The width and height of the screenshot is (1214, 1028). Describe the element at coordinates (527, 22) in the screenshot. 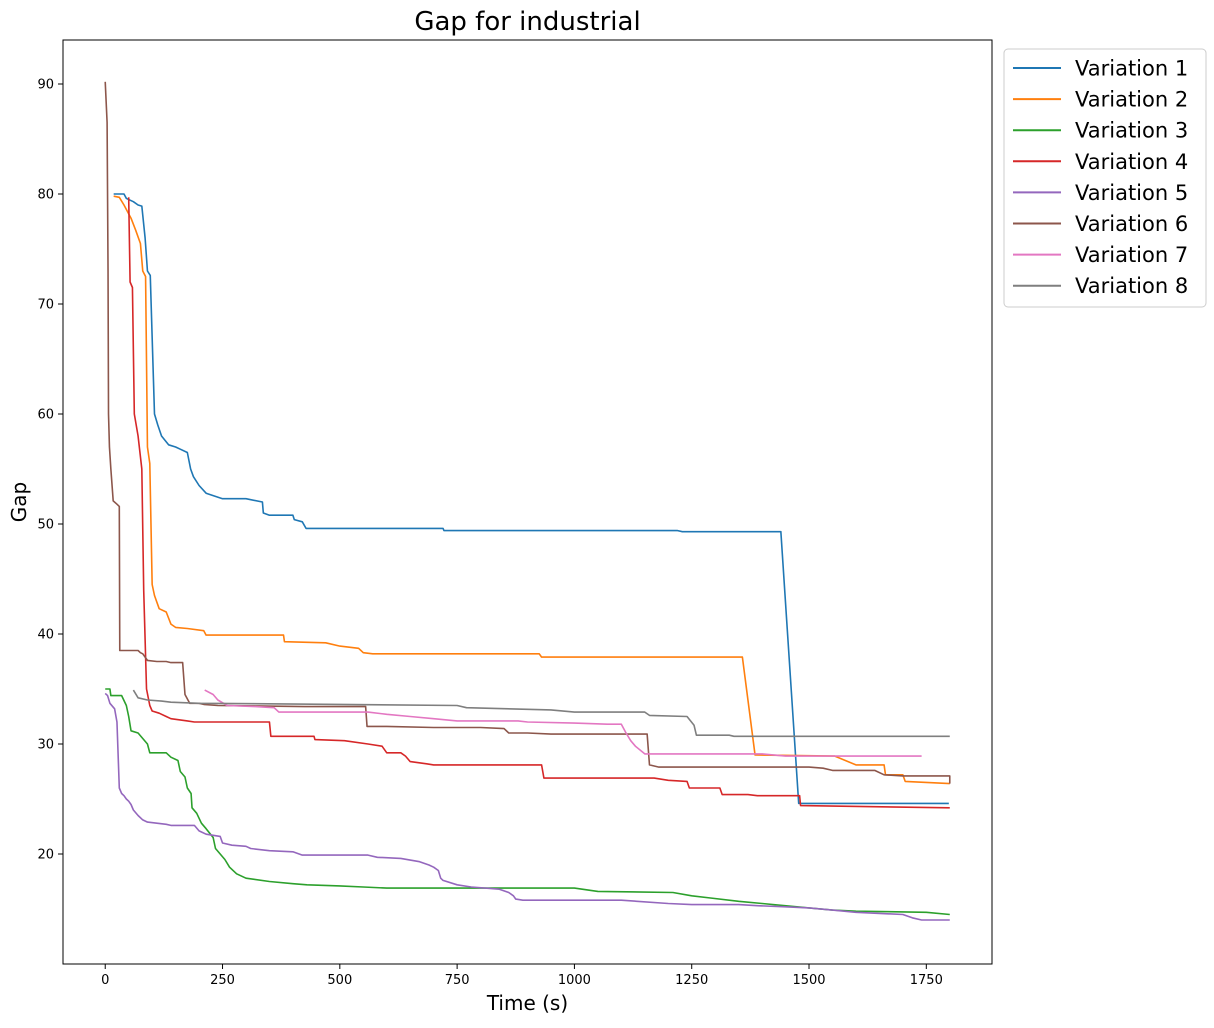

I see `chart-title: Gap for industrial` at that location.